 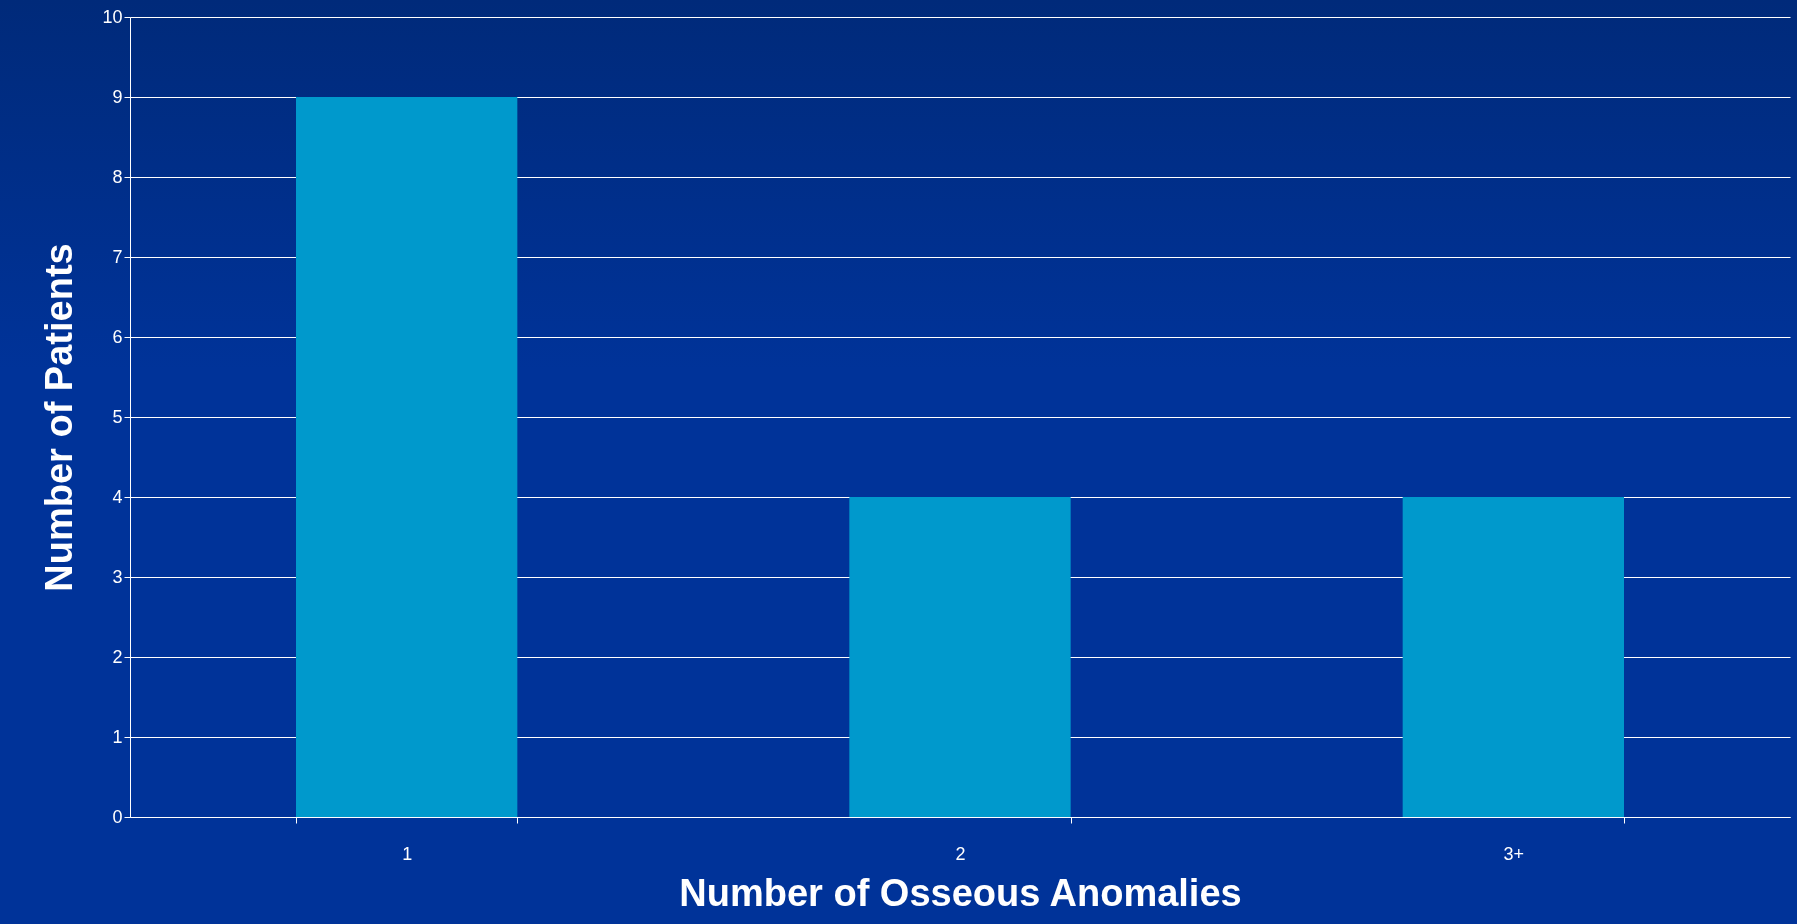 What do you see at coordinates (112, 16) in the screenshot?
I see `y-tick-label: 10` at bounding box center [112, 16].